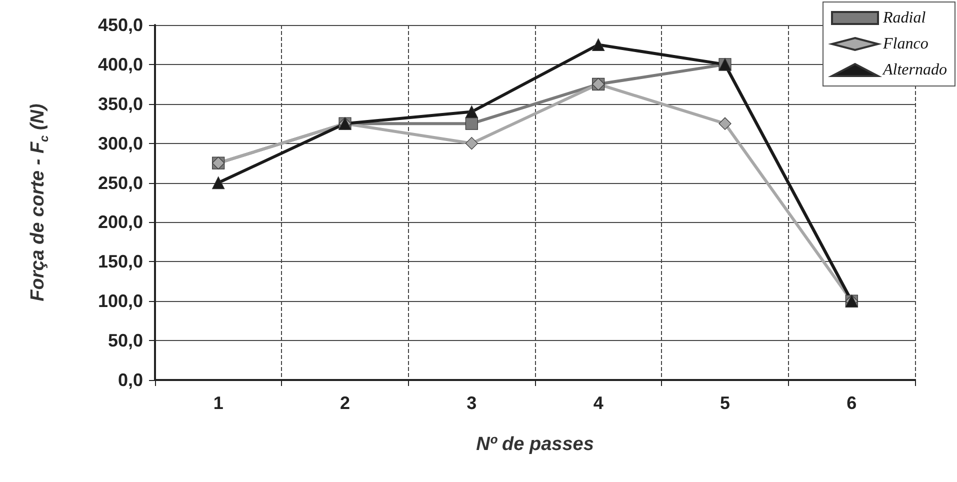 The height and width of the screenshot is (482, 957). Describe the element at coordinates (120, 222) in the screenshot. I see `y-tick-label: 200,0` at that location.